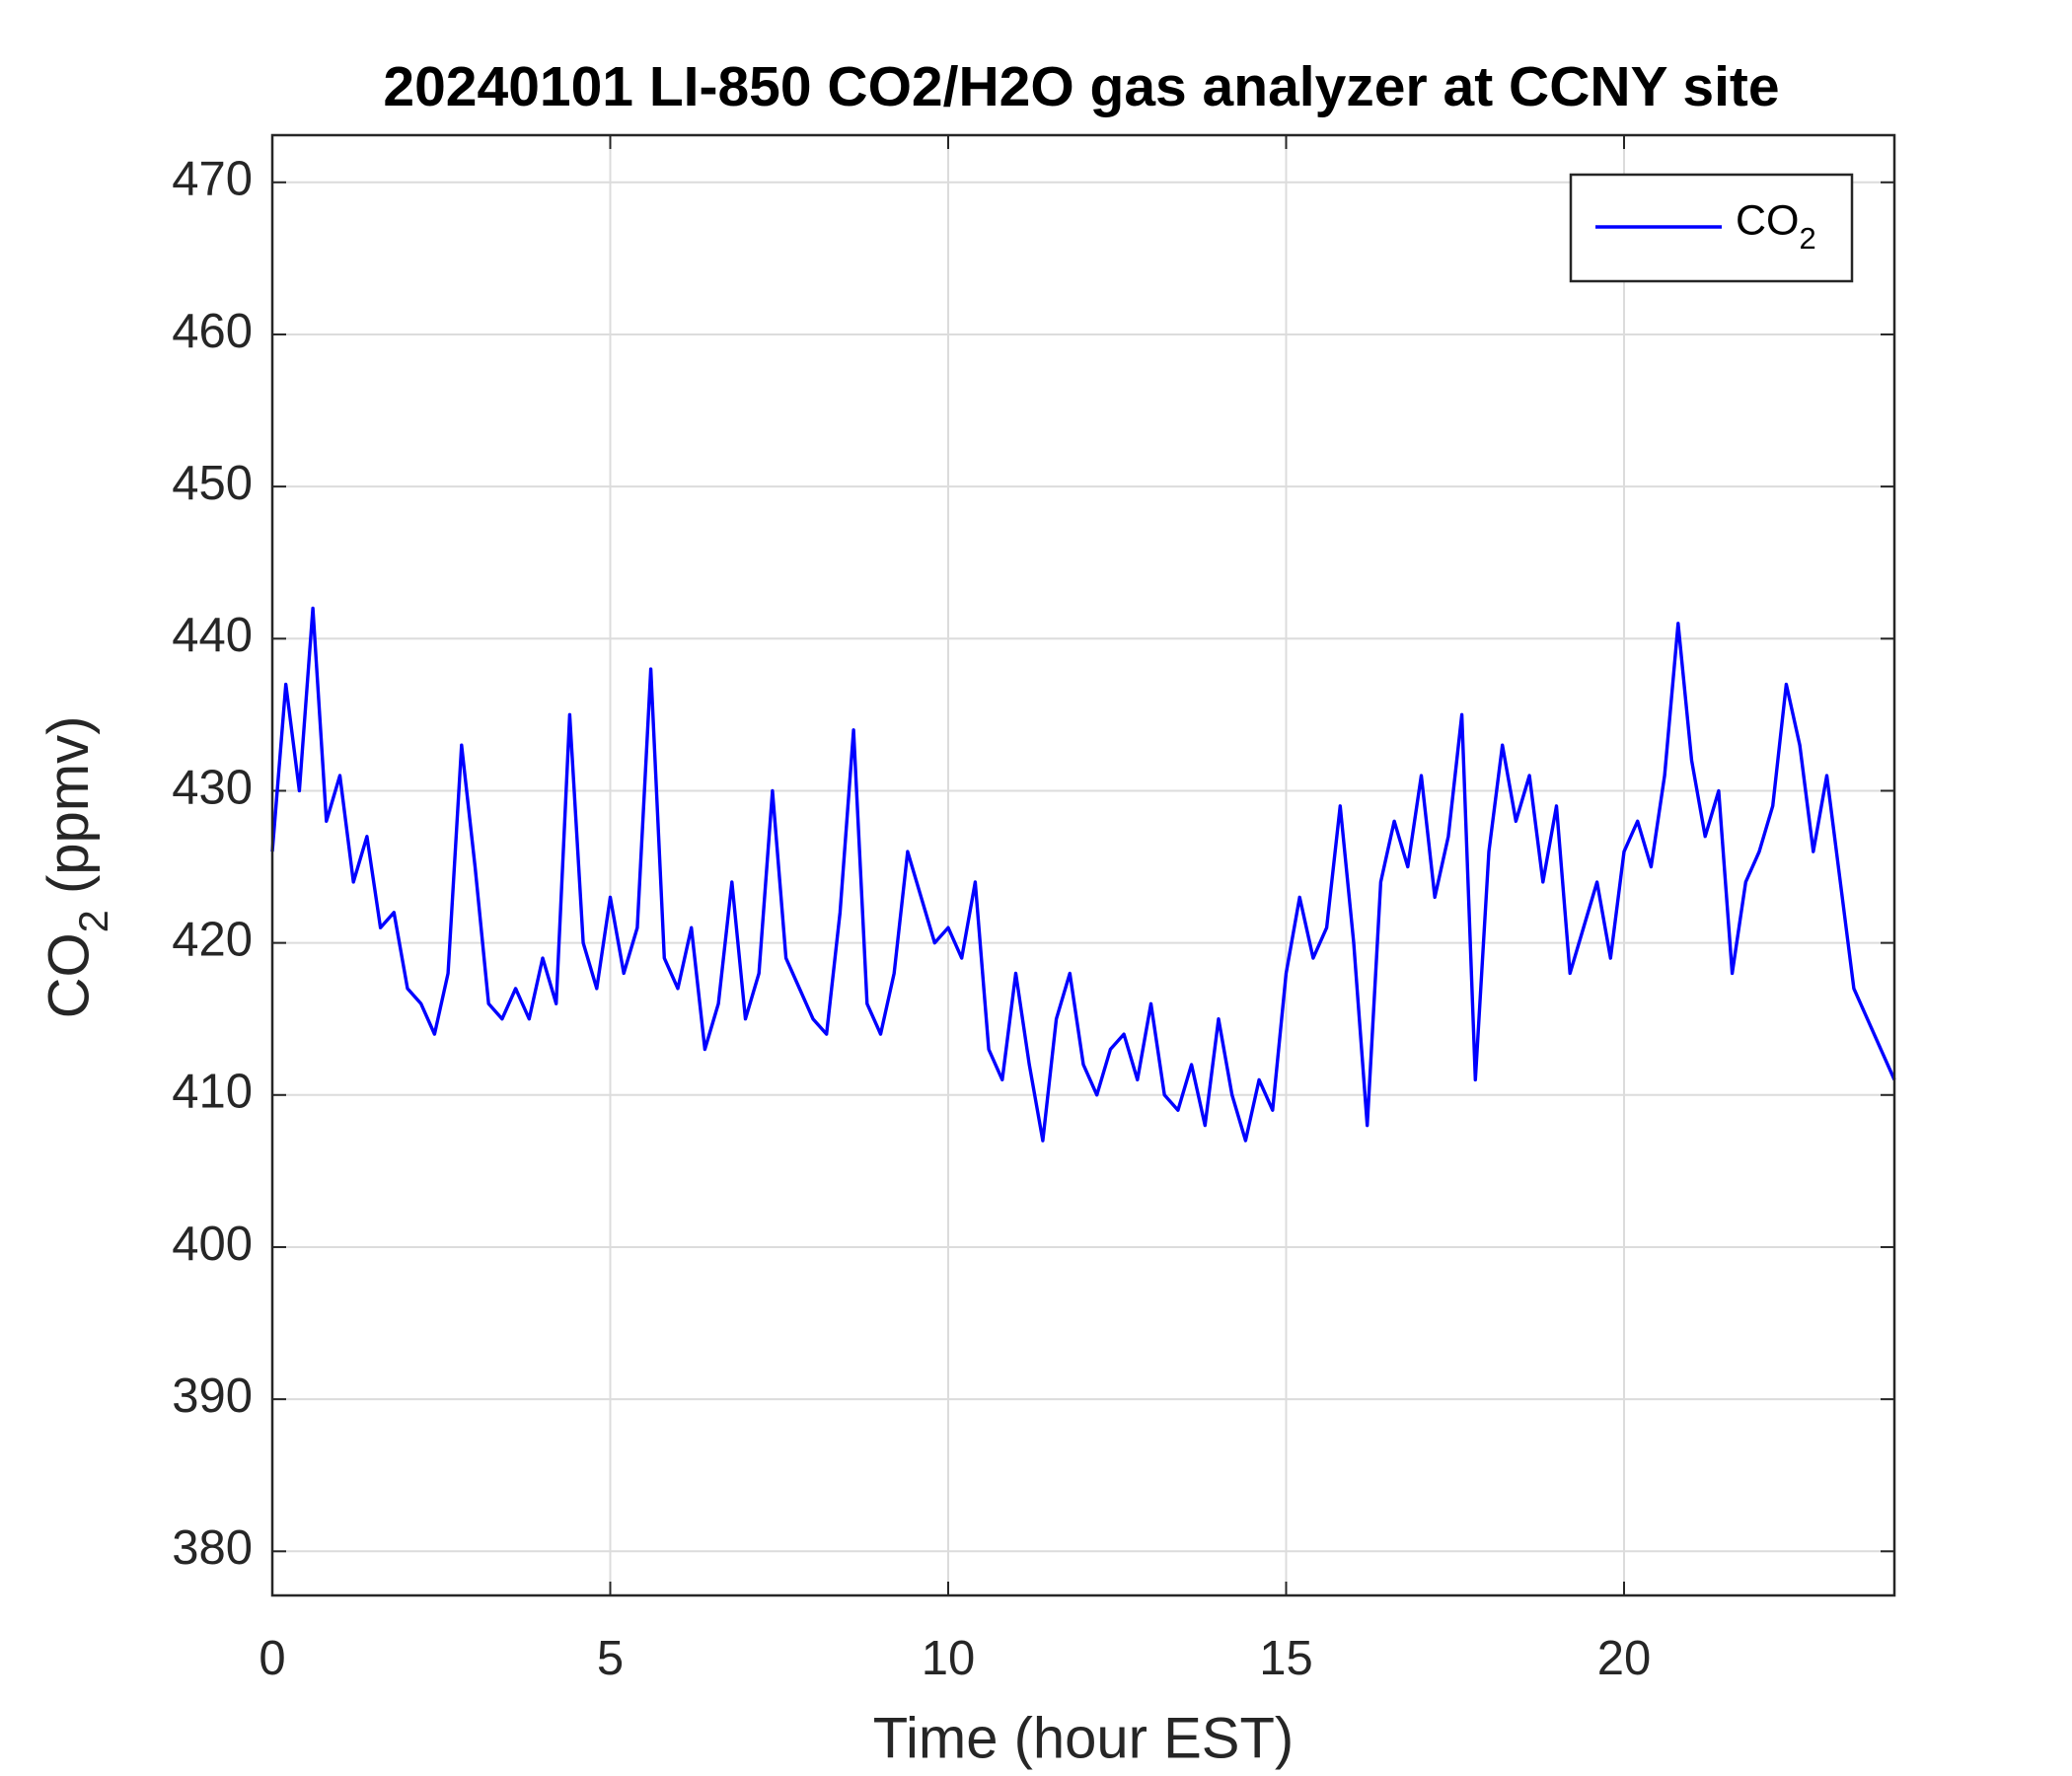 This screenshot has width=2072, height=1776. Describe the element at coordinates (213, 1396) in the screenshot. I see `y-tick-label: 390` at that location.